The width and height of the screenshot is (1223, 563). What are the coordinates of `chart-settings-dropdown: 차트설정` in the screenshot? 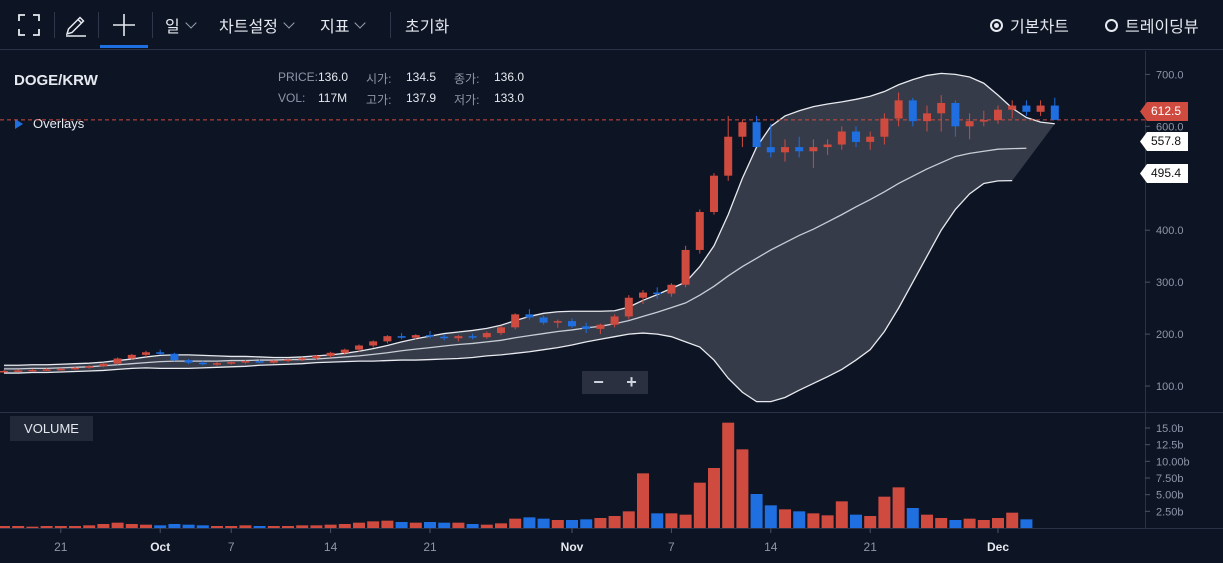 It's located at (257, 25).